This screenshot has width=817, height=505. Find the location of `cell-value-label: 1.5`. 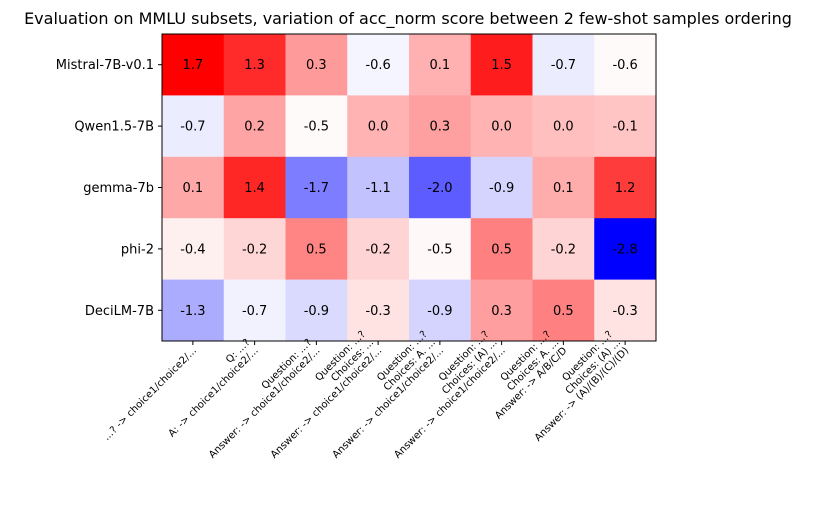

cell-value-label: 1.5 is located at coordinates (501, 65).